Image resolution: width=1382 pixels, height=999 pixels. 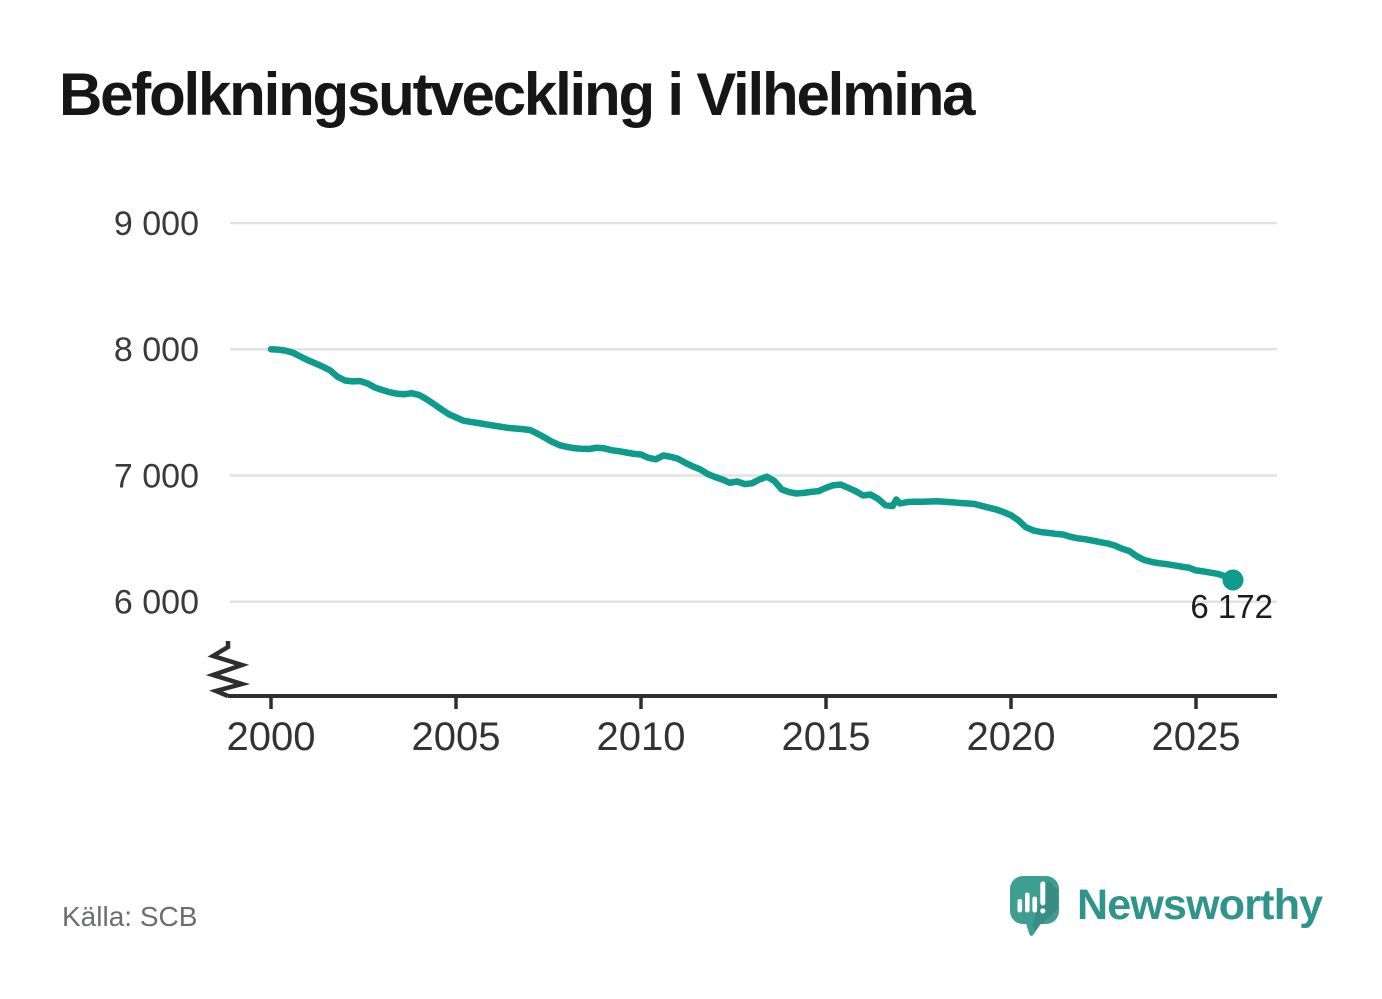 I want to click on x-tick-label-2010: 2010, so click(x=641, y=737).